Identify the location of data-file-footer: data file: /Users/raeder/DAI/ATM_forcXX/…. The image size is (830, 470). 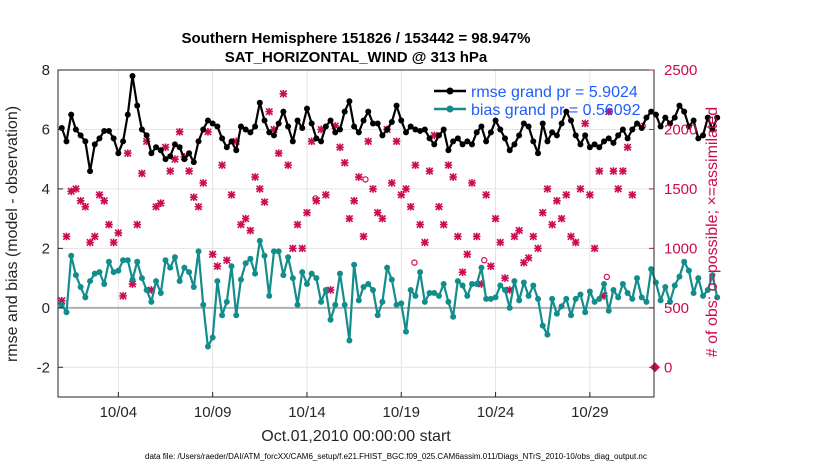
(396, 456).